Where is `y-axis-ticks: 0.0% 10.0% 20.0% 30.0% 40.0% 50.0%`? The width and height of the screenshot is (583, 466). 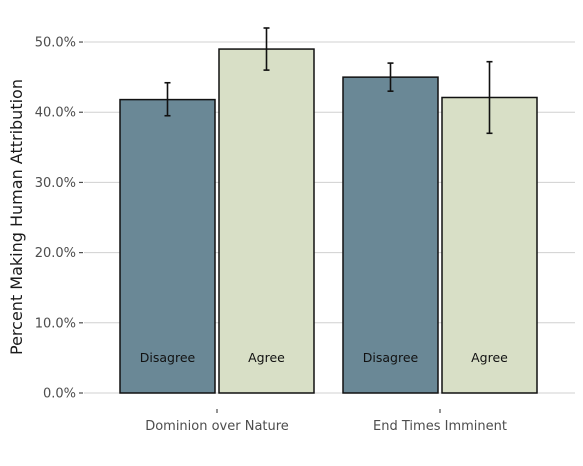 y-axis-ticks: 0.0% 10.0% 20.0% 30.0% 40.0% 50.0% is located at coordinates (59, 219).